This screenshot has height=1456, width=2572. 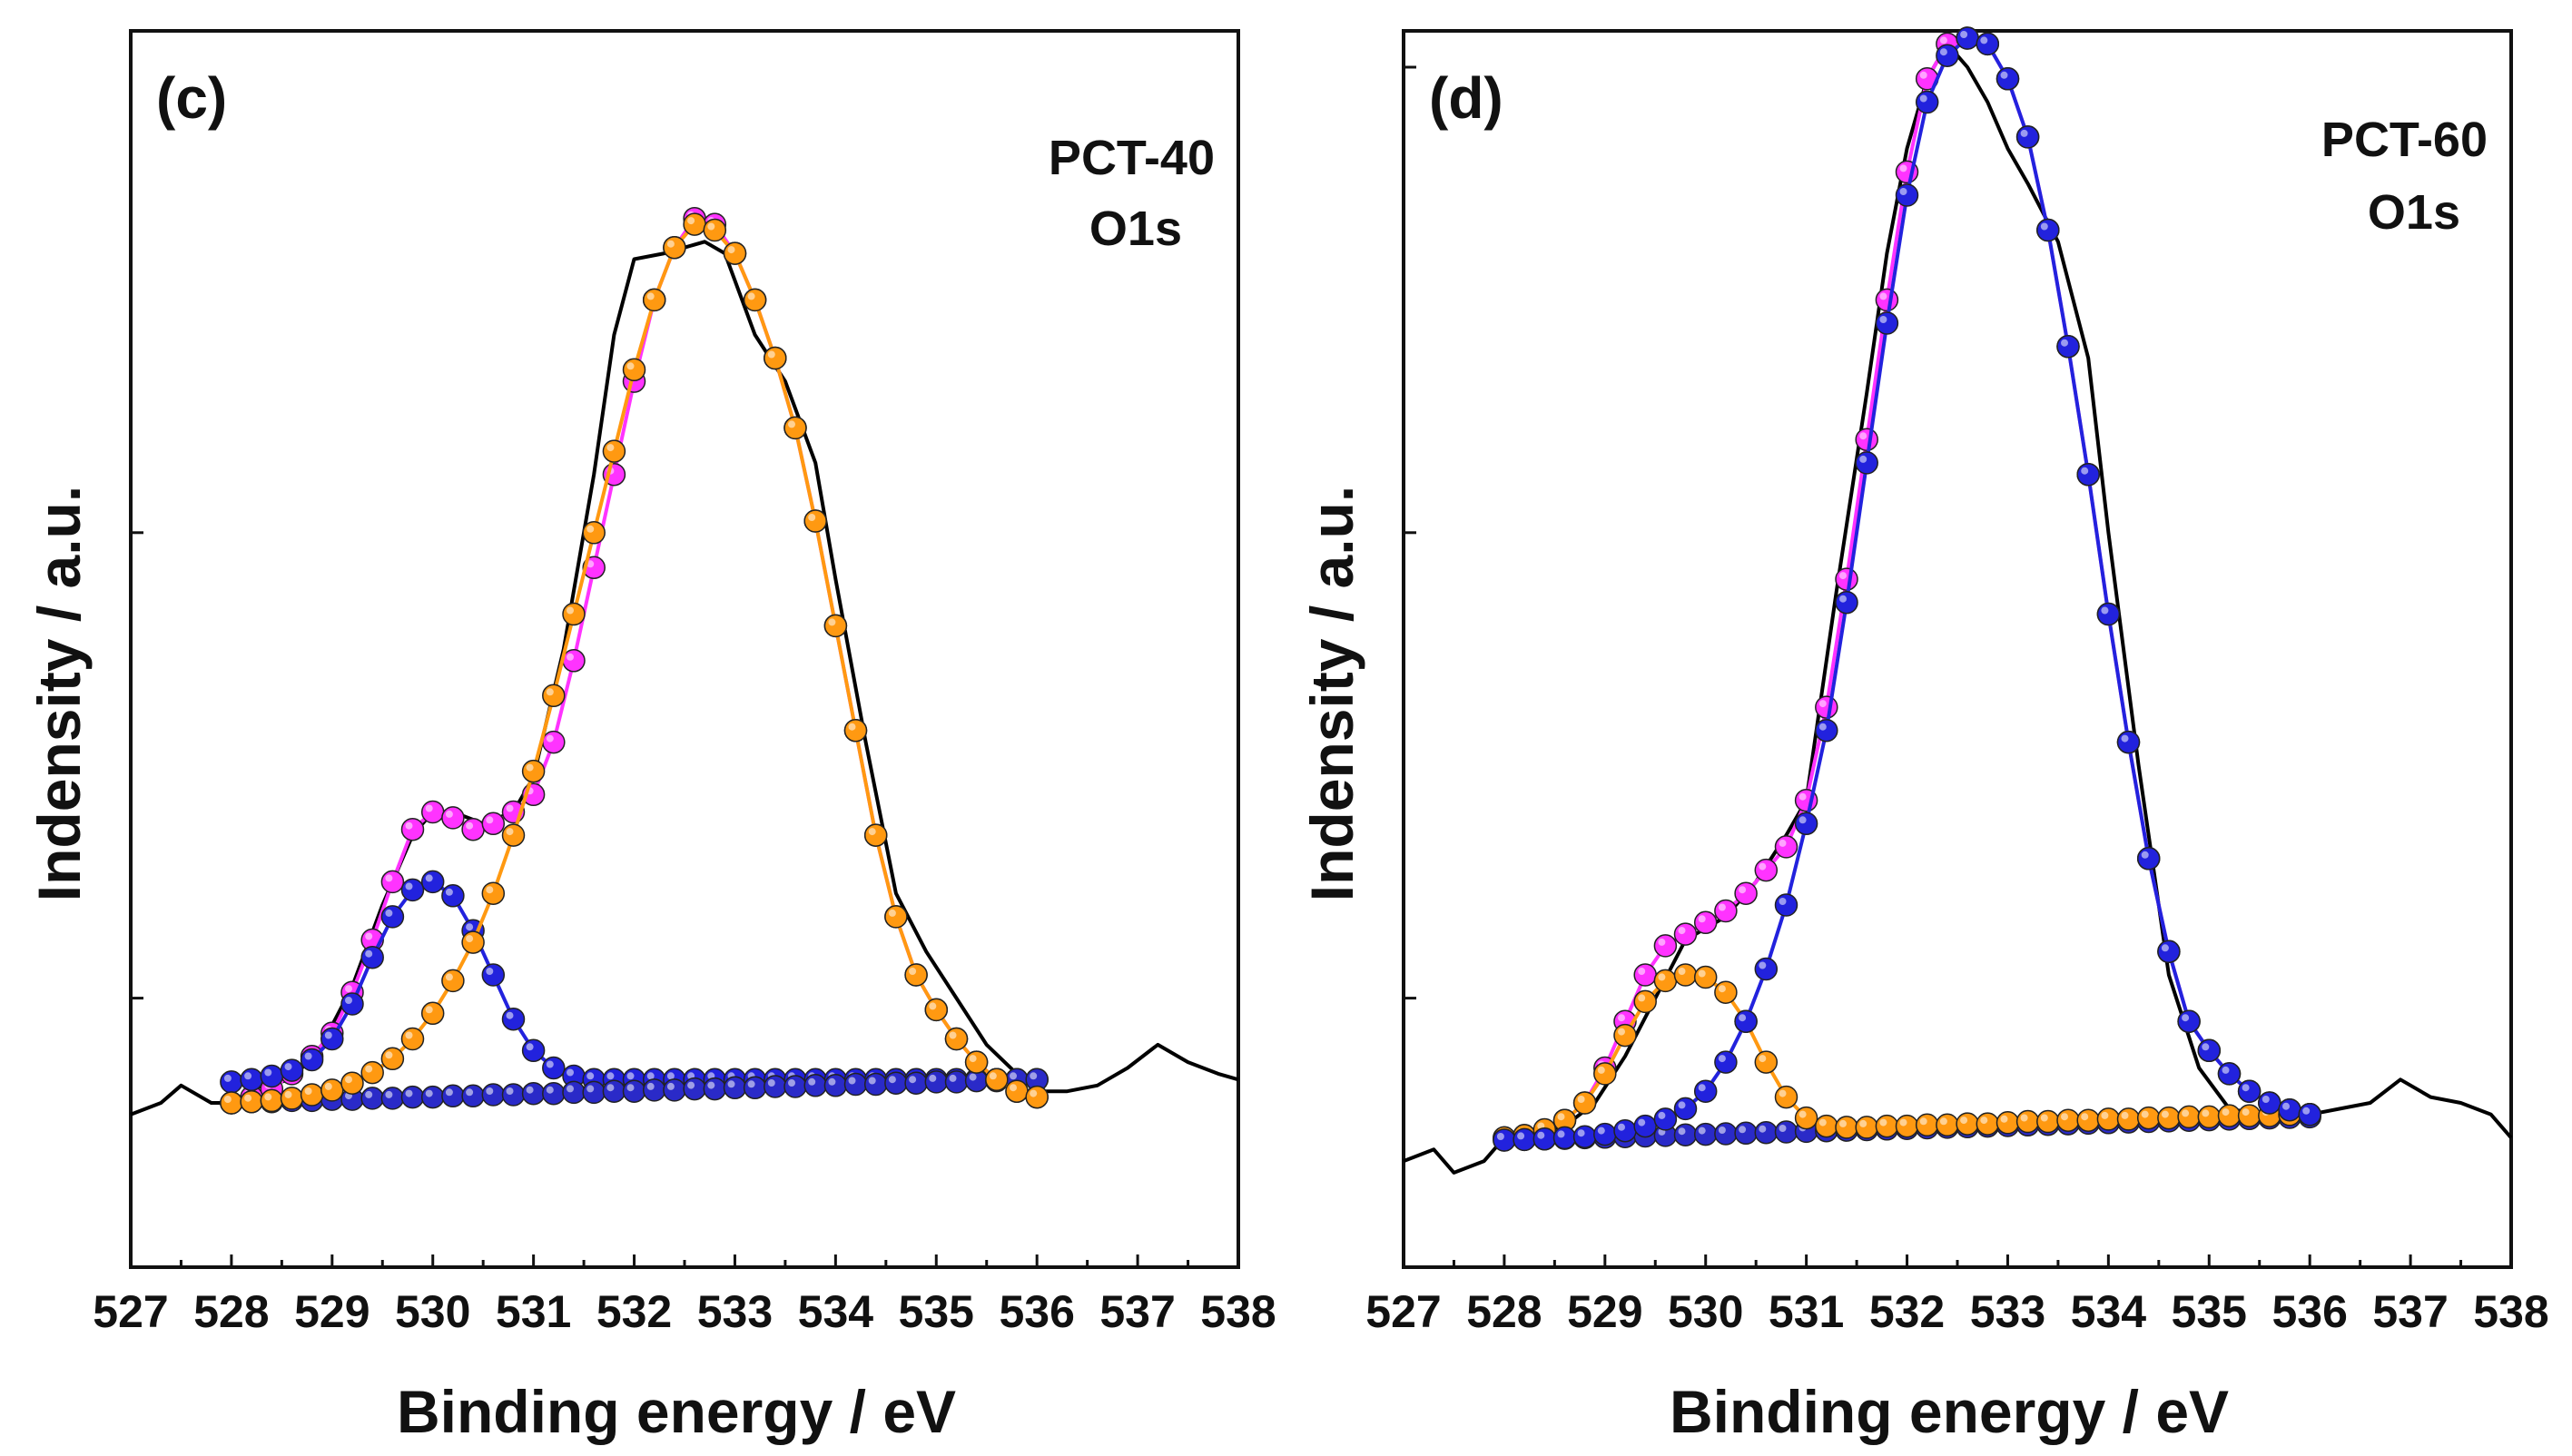 I want to click on x-axis-title: Binding energy / eV, so click(x=676, y=1411).